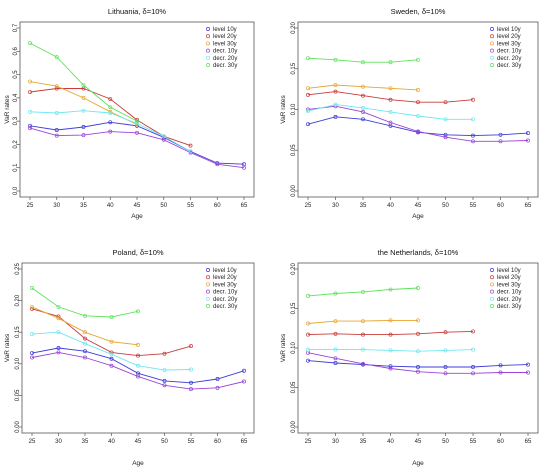  What do you see at coordinates (16, 190) in the screenshot?
I see `y-tick-label: 0.0` at bounding box center [16, 190].